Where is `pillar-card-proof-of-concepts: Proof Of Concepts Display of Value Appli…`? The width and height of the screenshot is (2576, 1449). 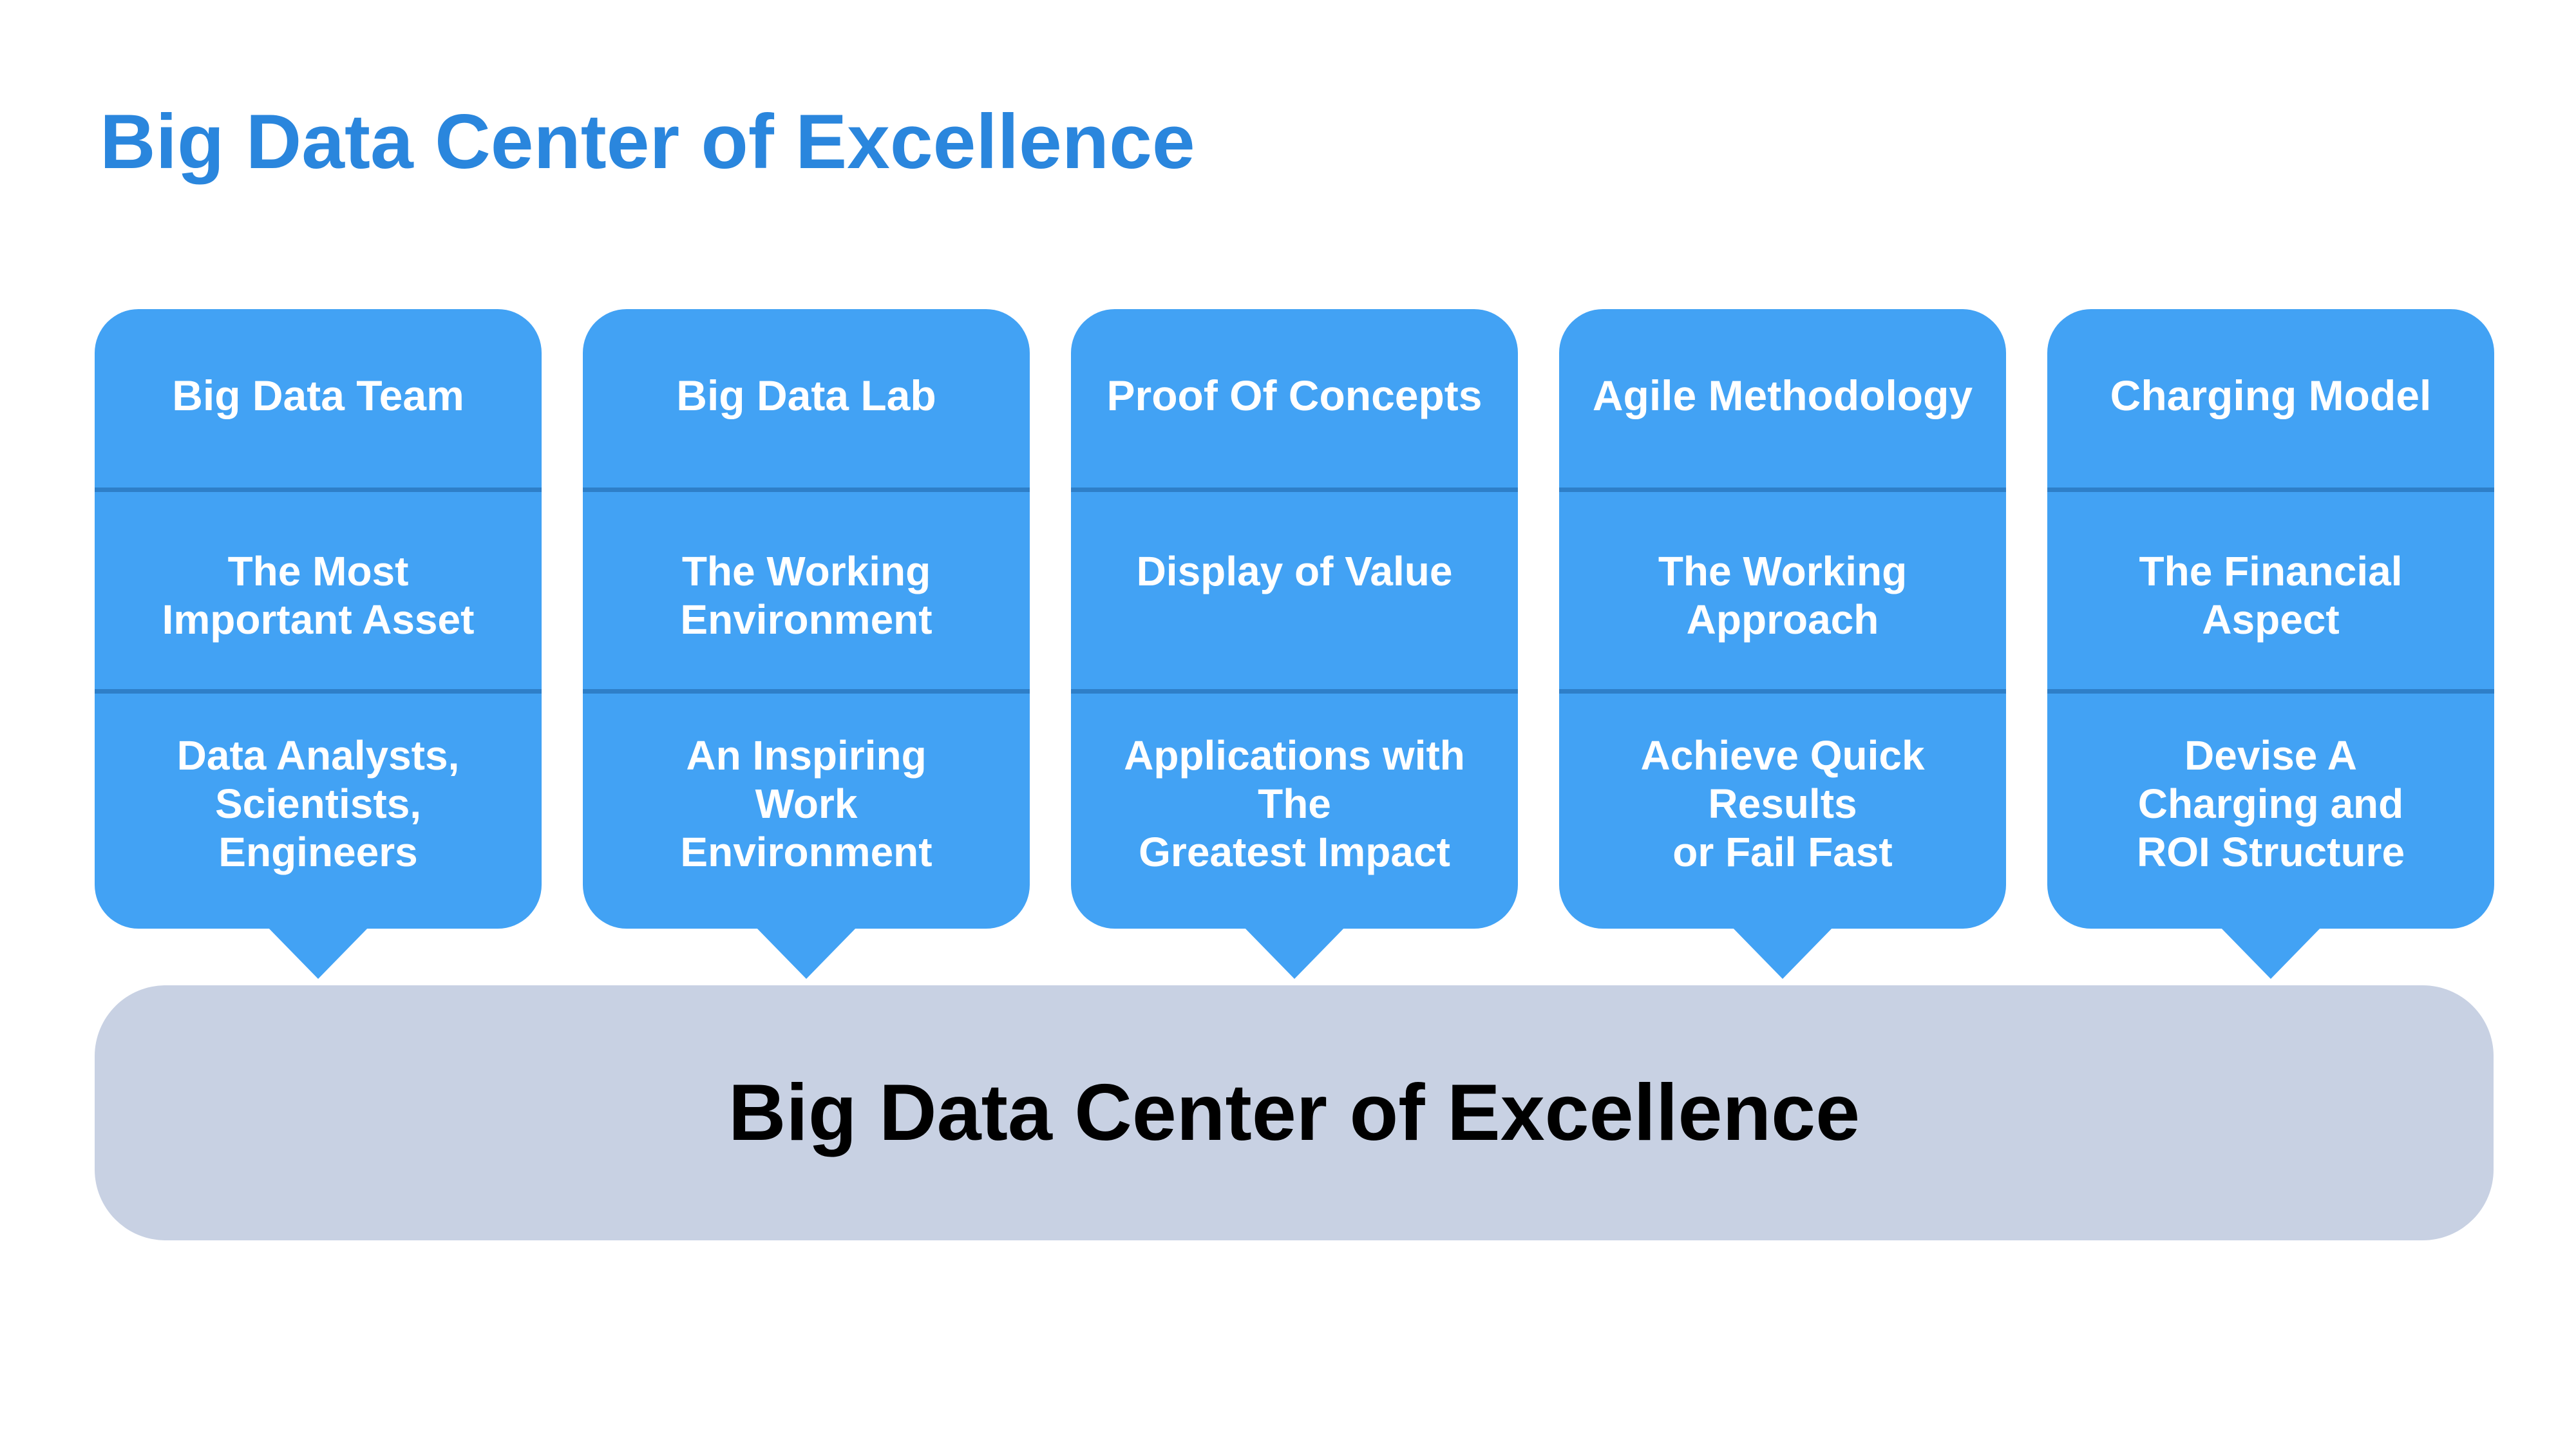 pillar-card-proof-of-concepts: Proof Of Concepts Display of Value Appli… is located at coordinates (1294, 644).